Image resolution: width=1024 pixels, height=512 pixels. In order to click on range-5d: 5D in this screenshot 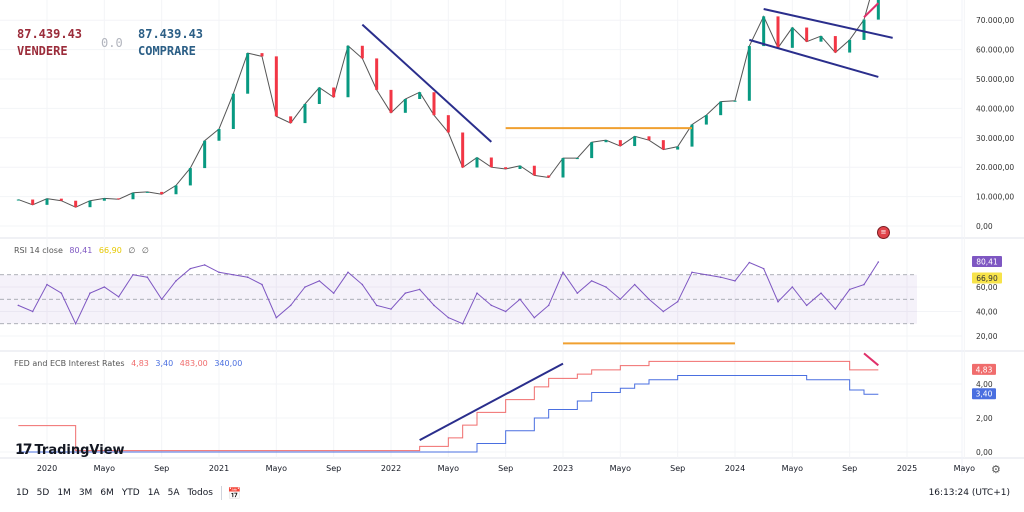, I will do `click(43, 493)`.